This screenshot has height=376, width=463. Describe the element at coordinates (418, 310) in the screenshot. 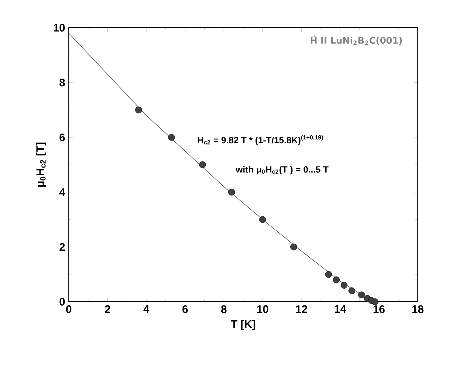

I see `x-tick-label: 18` at that location.